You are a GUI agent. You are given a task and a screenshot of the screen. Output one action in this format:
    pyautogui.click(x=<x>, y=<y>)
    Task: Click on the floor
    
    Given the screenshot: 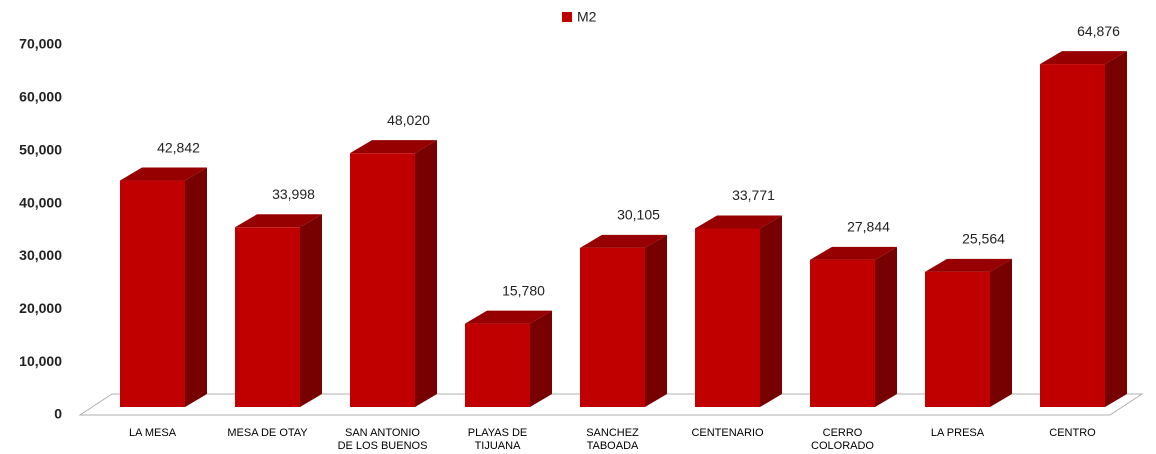 What is the action you would take?
    pyautogui.click(x=611, y=404)
    